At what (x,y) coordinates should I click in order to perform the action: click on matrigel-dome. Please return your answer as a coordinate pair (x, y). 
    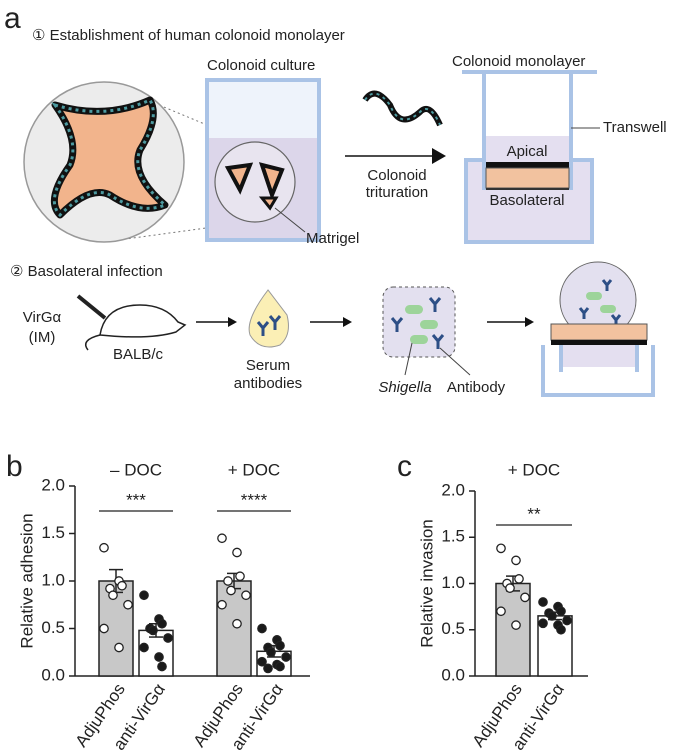
    Looking at the image, I should click on (255, 182).